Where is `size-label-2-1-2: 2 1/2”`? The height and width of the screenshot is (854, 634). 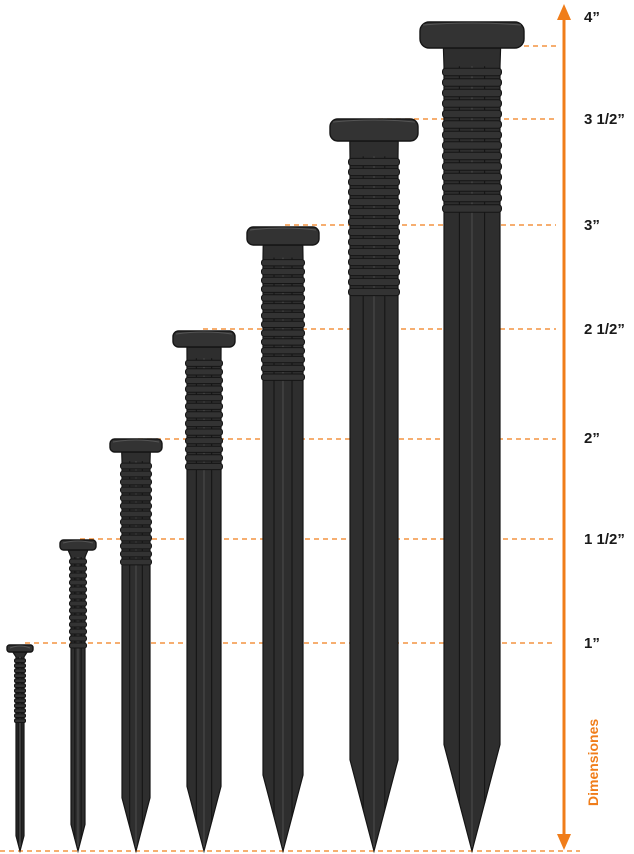 size-label-2-1-2: 2 1/2” is located at coordinates (604, 329).